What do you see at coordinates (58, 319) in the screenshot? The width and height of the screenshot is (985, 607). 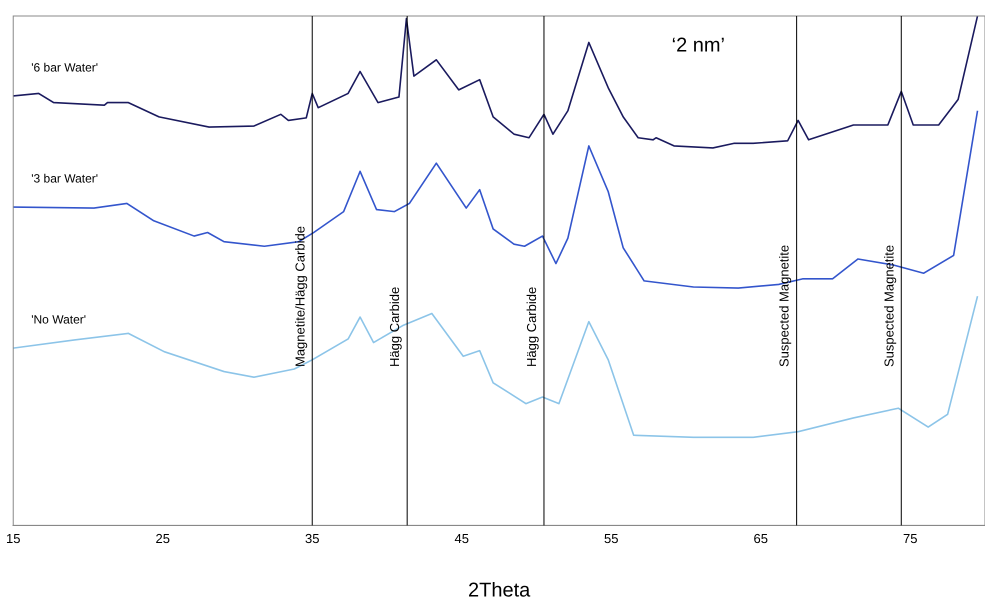 I see `series-label: 'No Water'` at bounding box center [58, 319].